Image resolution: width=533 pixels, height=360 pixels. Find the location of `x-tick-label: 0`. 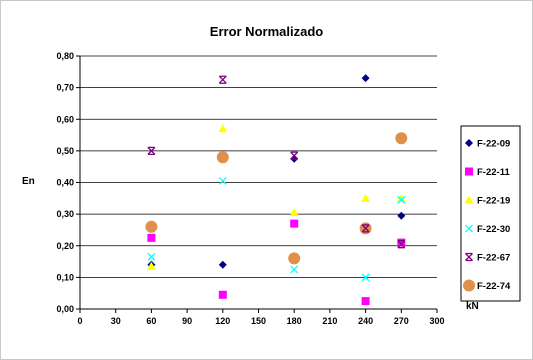

x-tick-label: 0 is located at coordinates (79, 321).